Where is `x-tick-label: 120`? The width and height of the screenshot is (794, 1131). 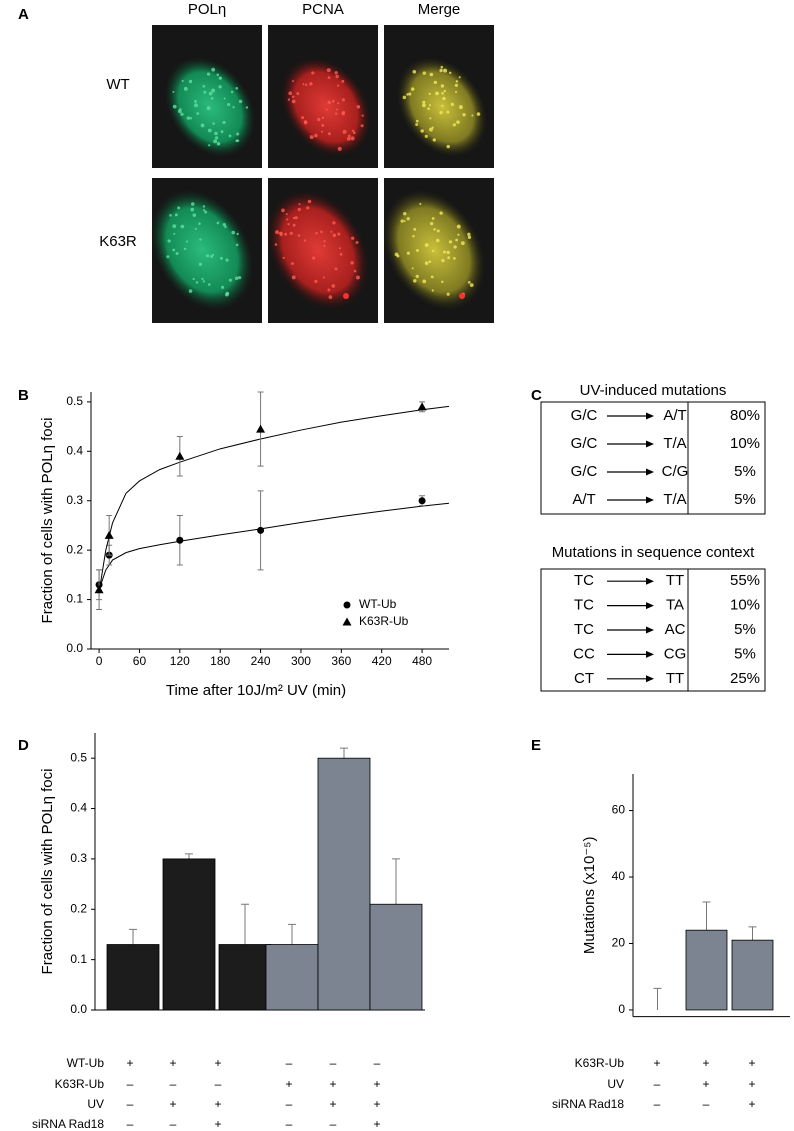 x-tick-label: 120 is located at coordinates (180, 661).